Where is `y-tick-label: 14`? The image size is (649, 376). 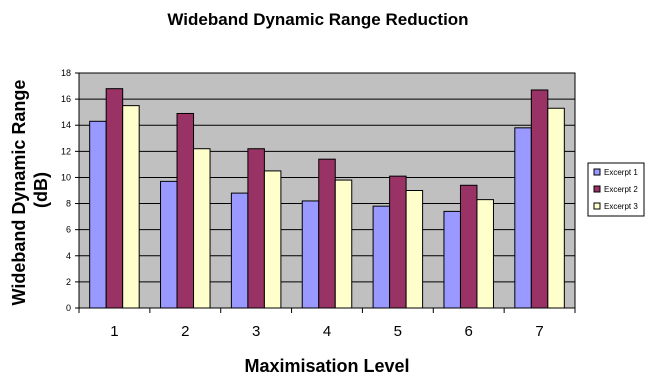
y-tick-label: 14 is located at coordinates (66, 125).